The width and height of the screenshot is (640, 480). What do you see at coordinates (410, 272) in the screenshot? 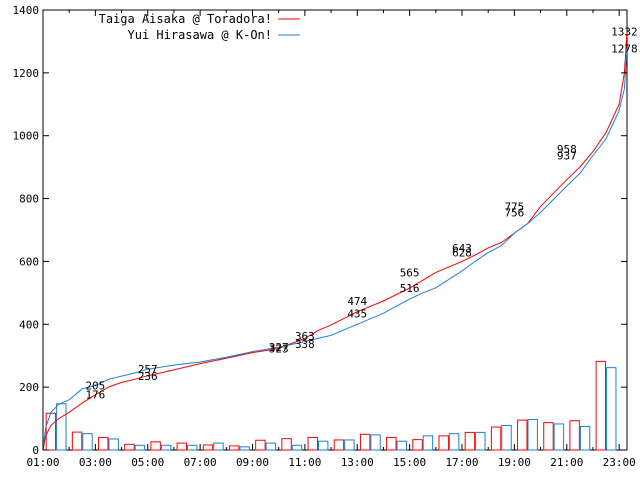
I see `value-label-0-5: 565` at bounding box center [410, 272].